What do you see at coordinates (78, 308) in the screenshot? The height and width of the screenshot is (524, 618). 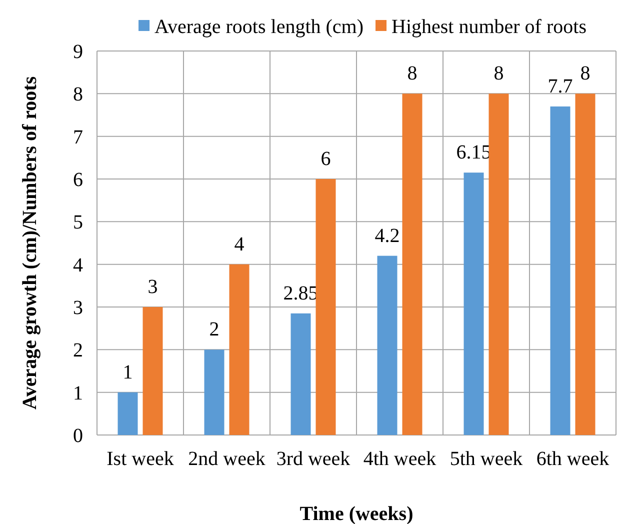 I see `y-tick-label: 3` at bounding box center [78, 308].